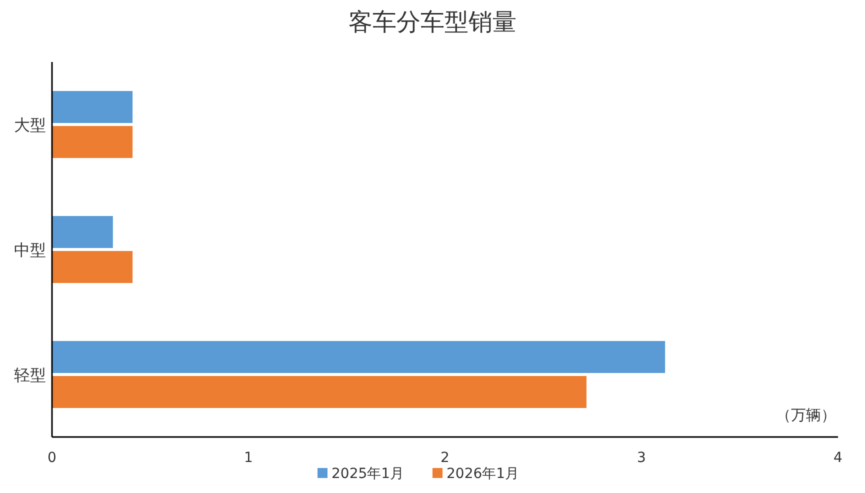  What do you see at coordinates (52, 458) in the screenshot?
I see `x-tick-label: 0` at bounding box center [52, 458].